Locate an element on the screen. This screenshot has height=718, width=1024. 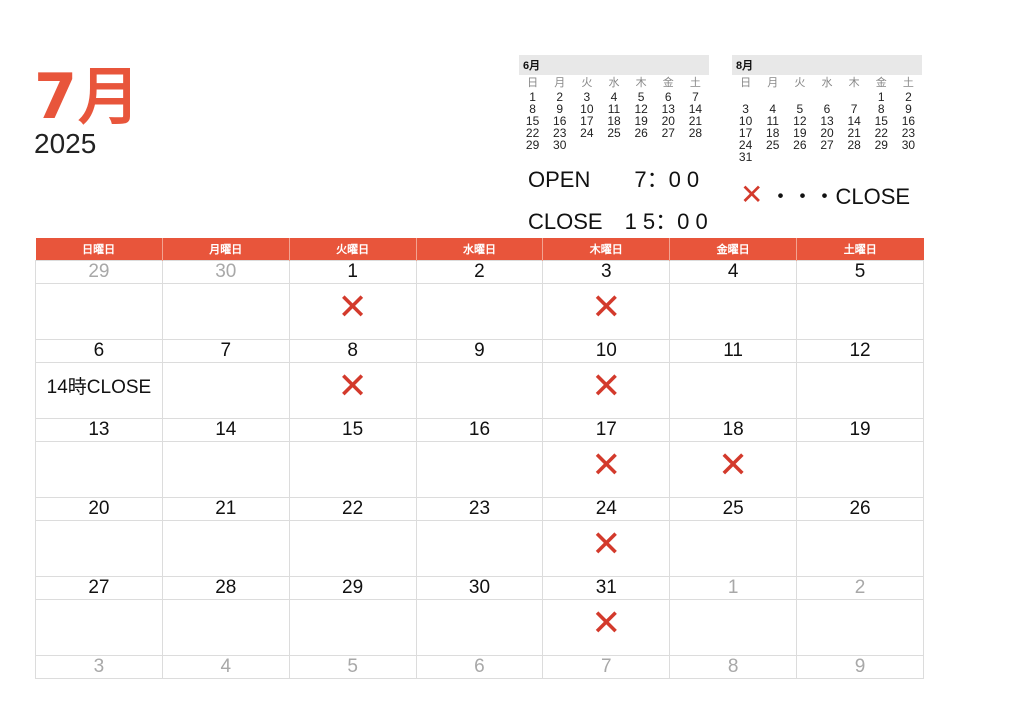
mini-day: 14 is located at coordinates (695, 109).